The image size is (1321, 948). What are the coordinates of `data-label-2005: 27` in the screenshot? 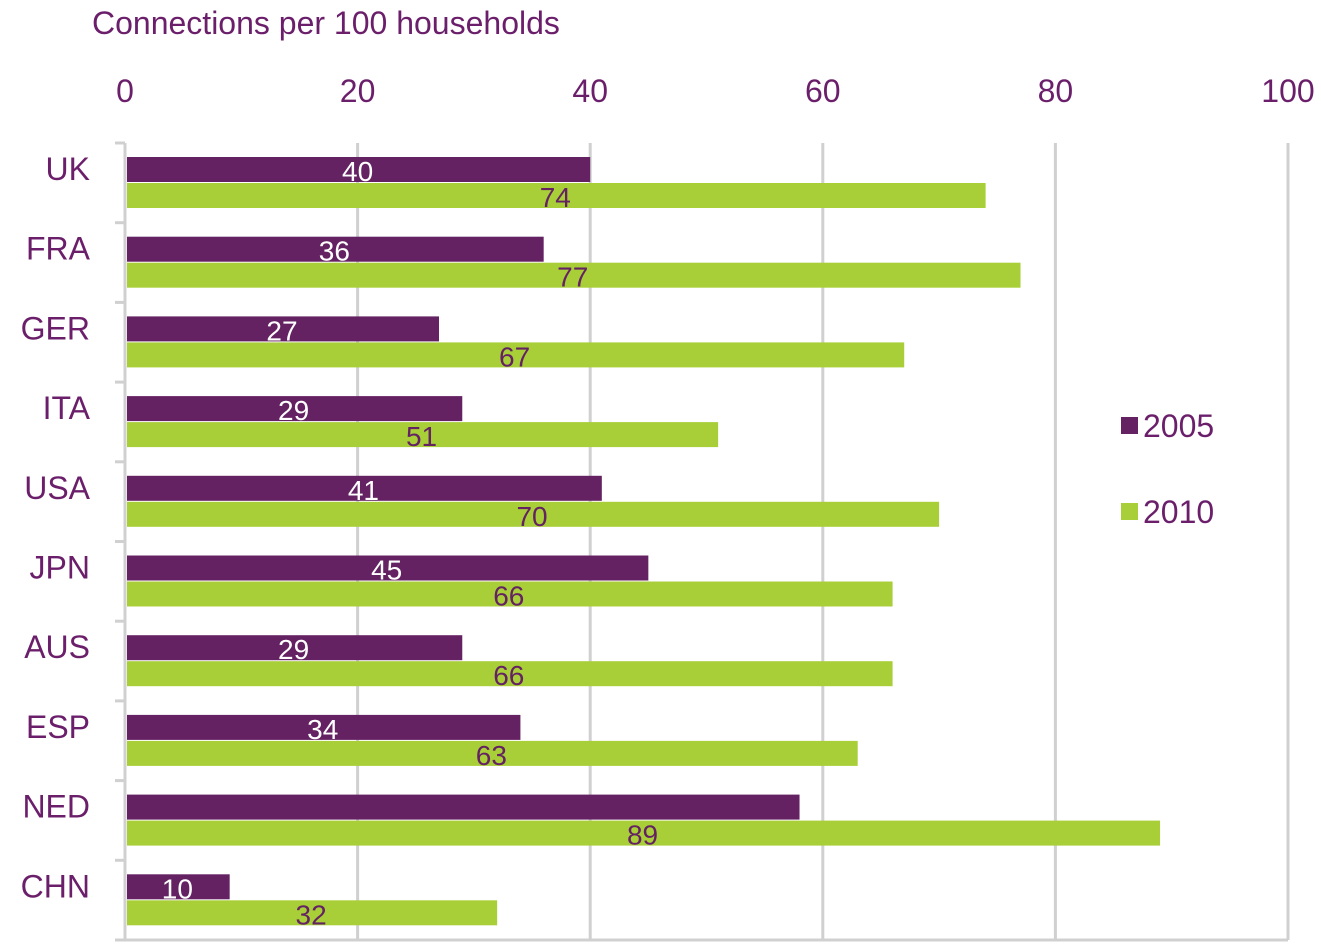 It's located at (281, 330).